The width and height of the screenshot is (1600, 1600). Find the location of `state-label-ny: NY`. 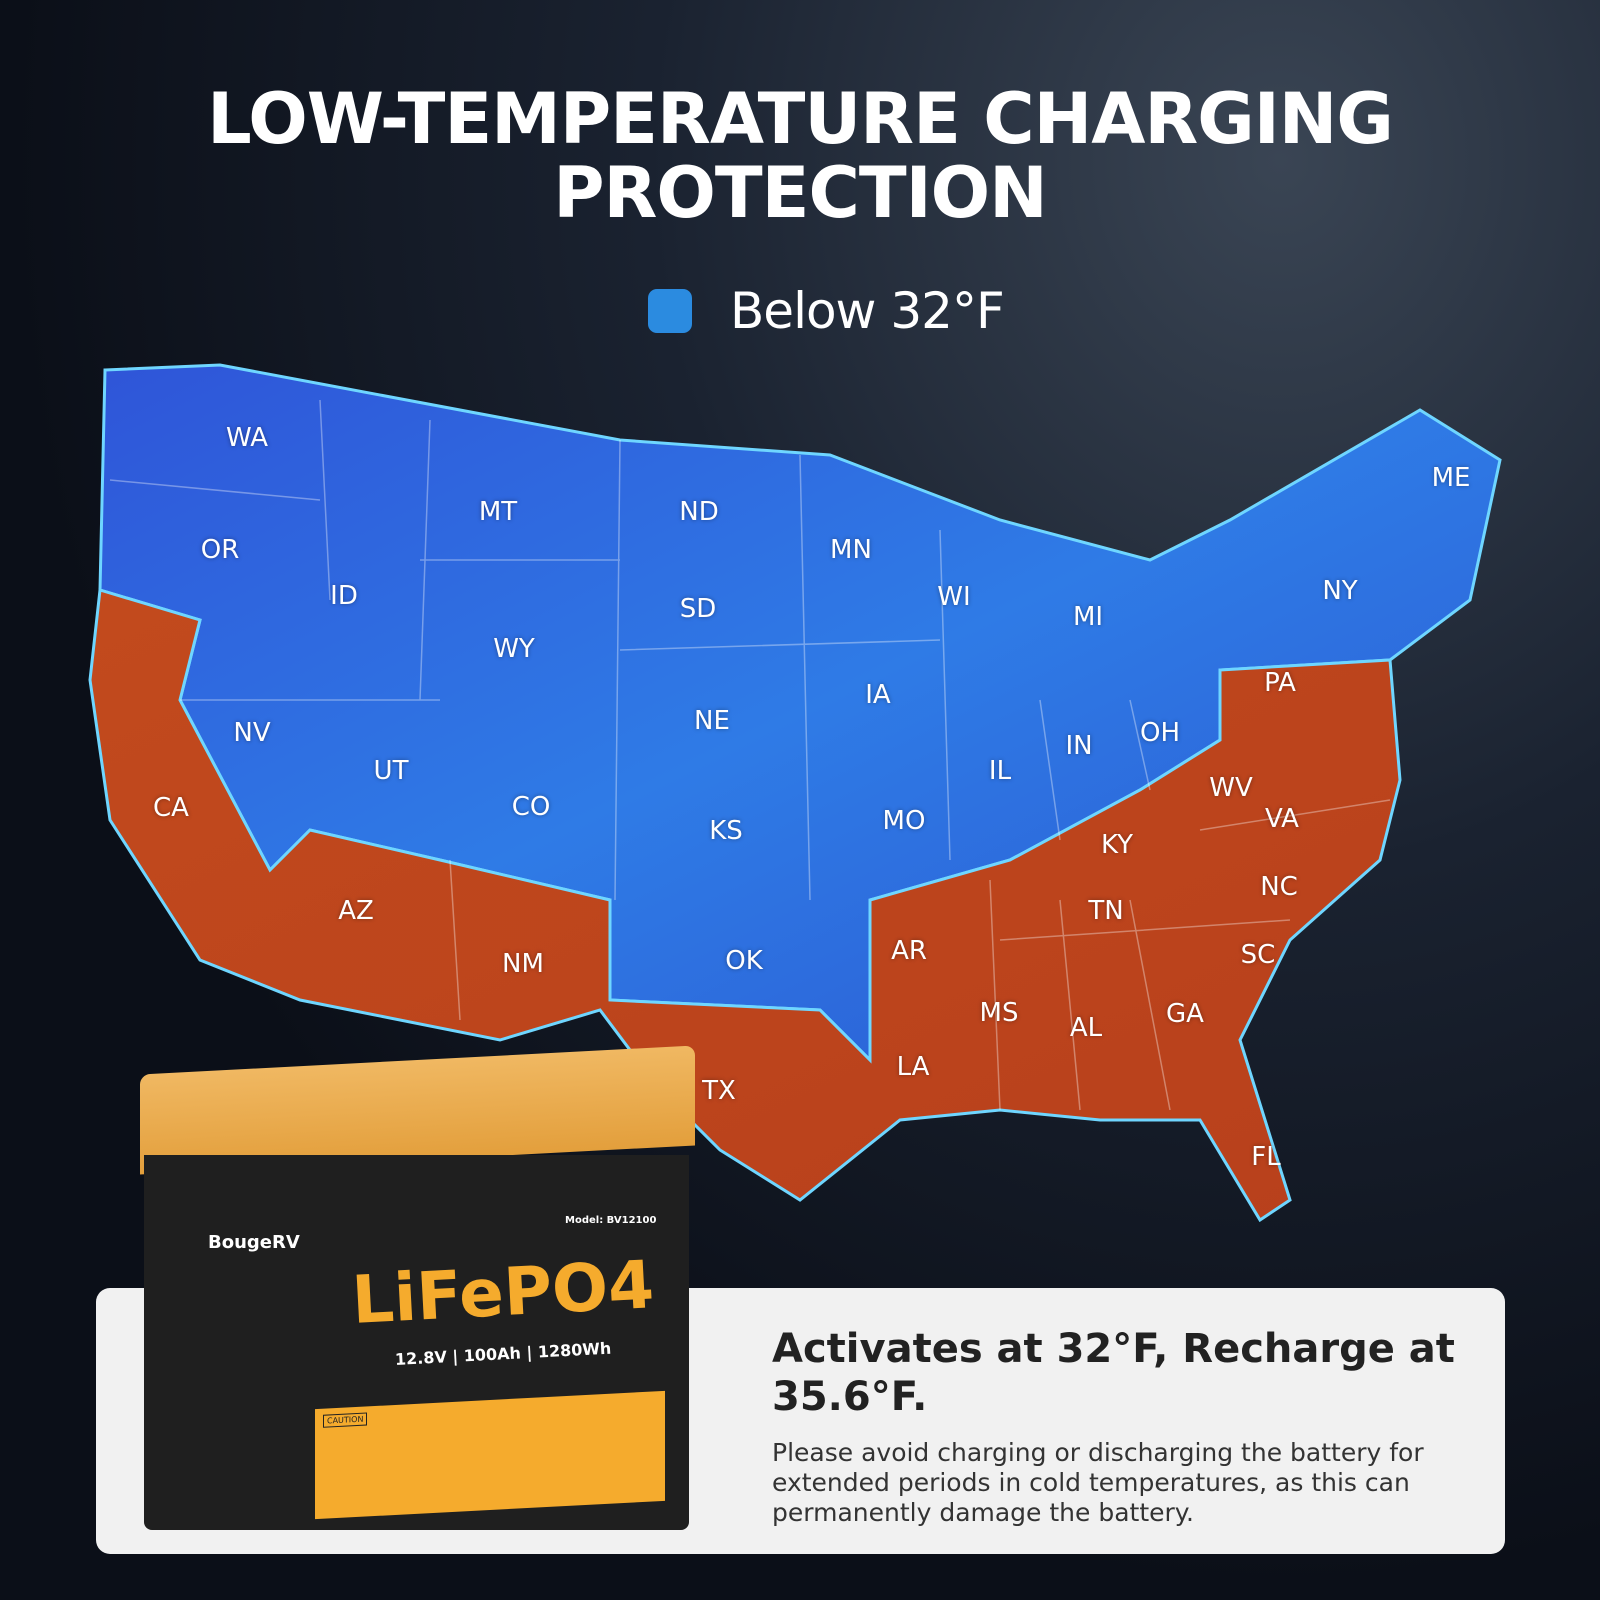

state-label-ny: NY is located at coordinates (1340, 591).